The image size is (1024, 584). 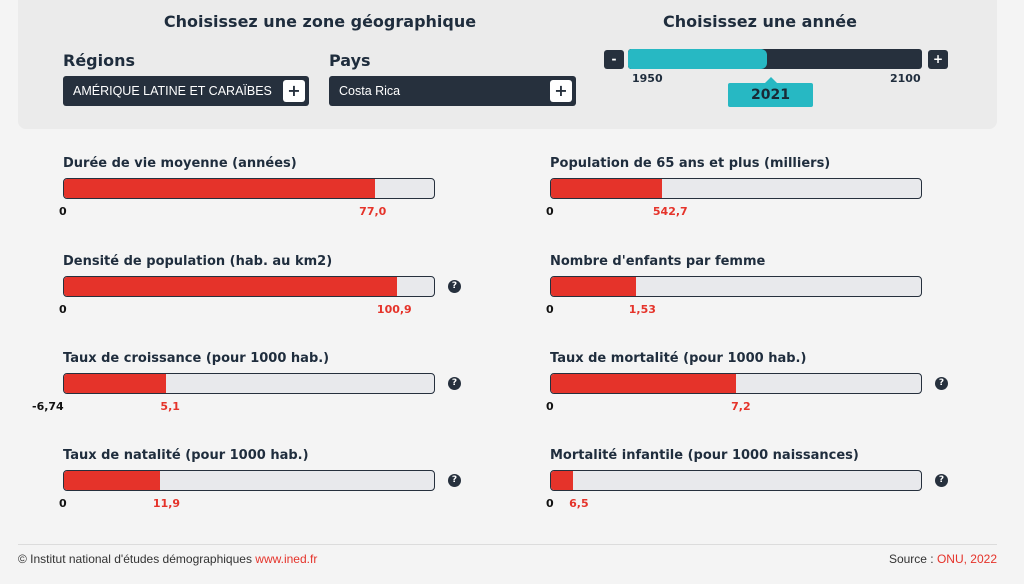 I want to click on indicator-current-value: 11,9, so click(x=166, y=503).